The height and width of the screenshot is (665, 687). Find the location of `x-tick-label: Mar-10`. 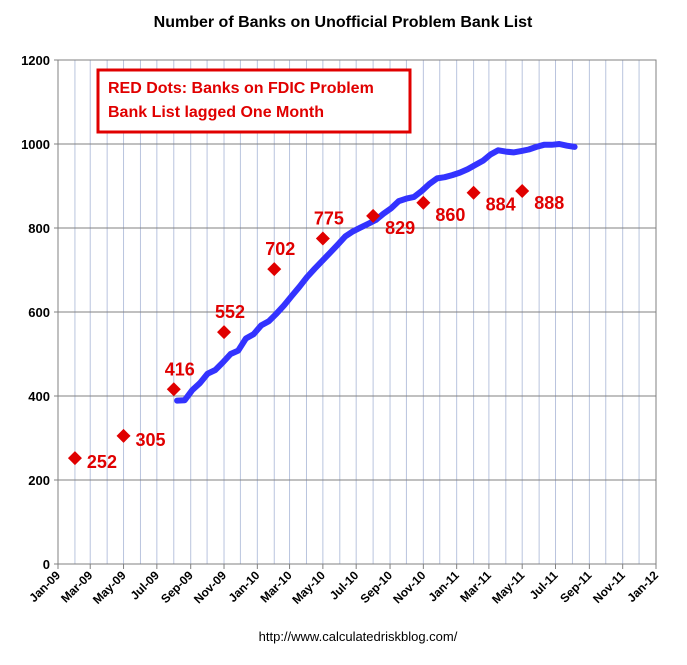

x-tick-label: Mar-10 is located at coordinates (275, 586).